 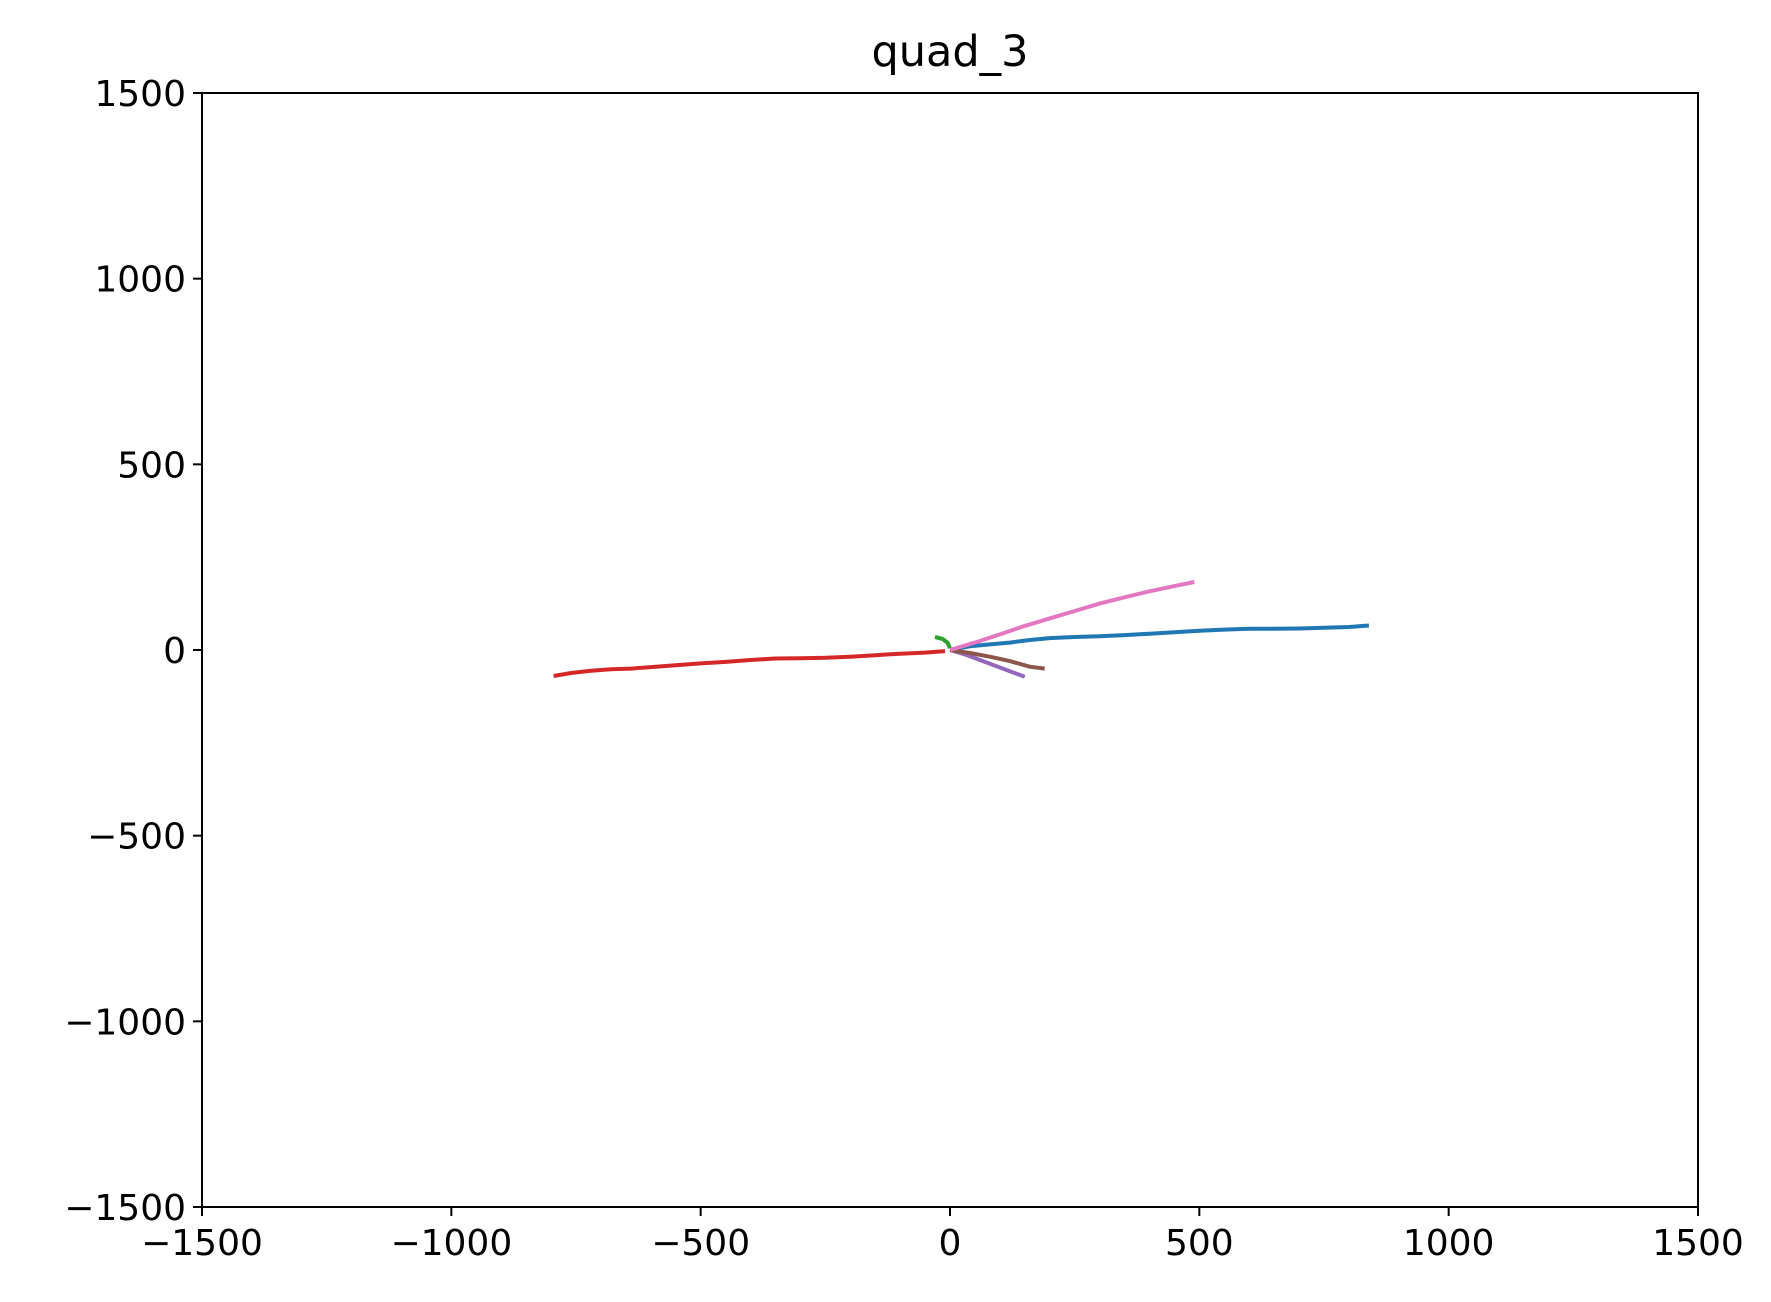 I want to click on x-axis: −1500 −1000 −500 0 500 1000 1500, so click(x=942, y=1235).